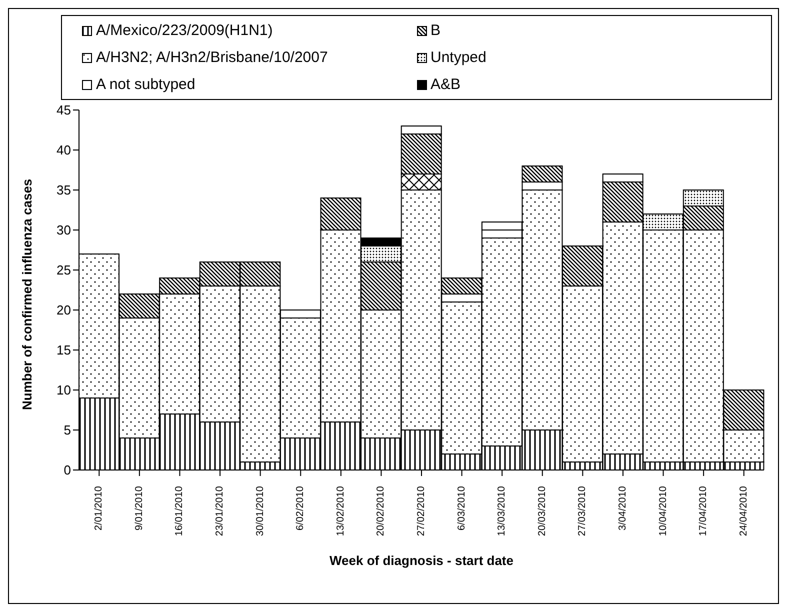  What do you see at coordinates (381, 511) in the screenshot?
I see `x-tick-label: 20/02/2010` at bounding box center [381, 511].